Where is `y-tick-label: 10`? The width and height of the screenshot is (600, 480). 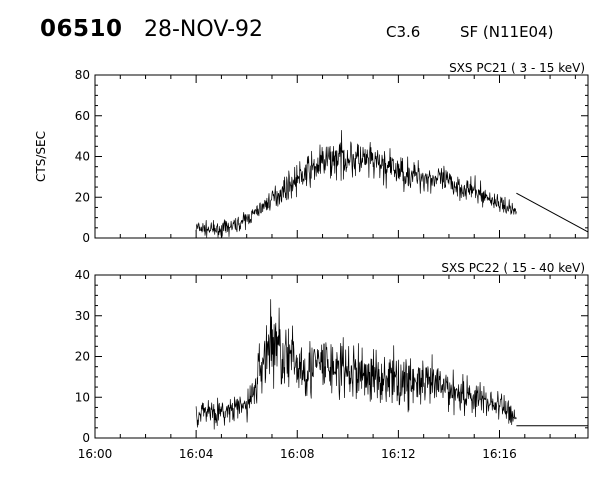 y-tick-label: 10 is located at coordinates (82, 397).